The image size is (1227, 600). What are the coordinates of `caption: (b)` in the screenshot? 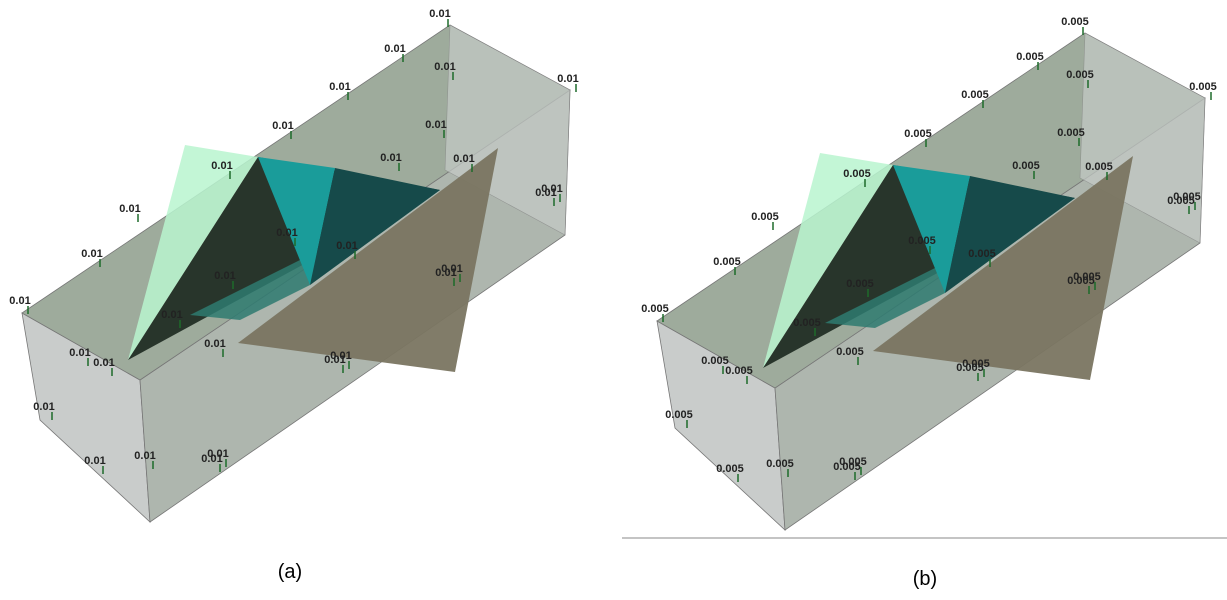 It's located at (925, 579).